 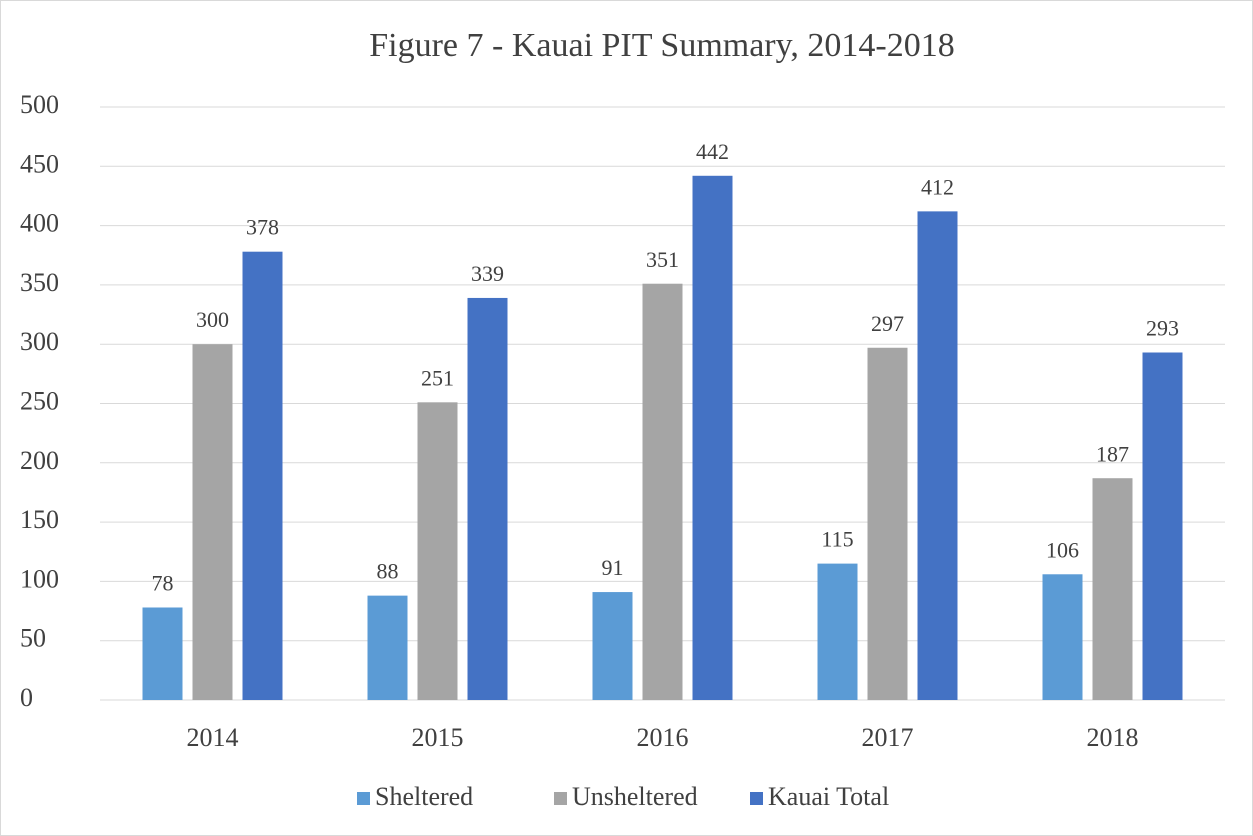 I want to click on x-tick-label: 2018, so click(x=1113, y=737).